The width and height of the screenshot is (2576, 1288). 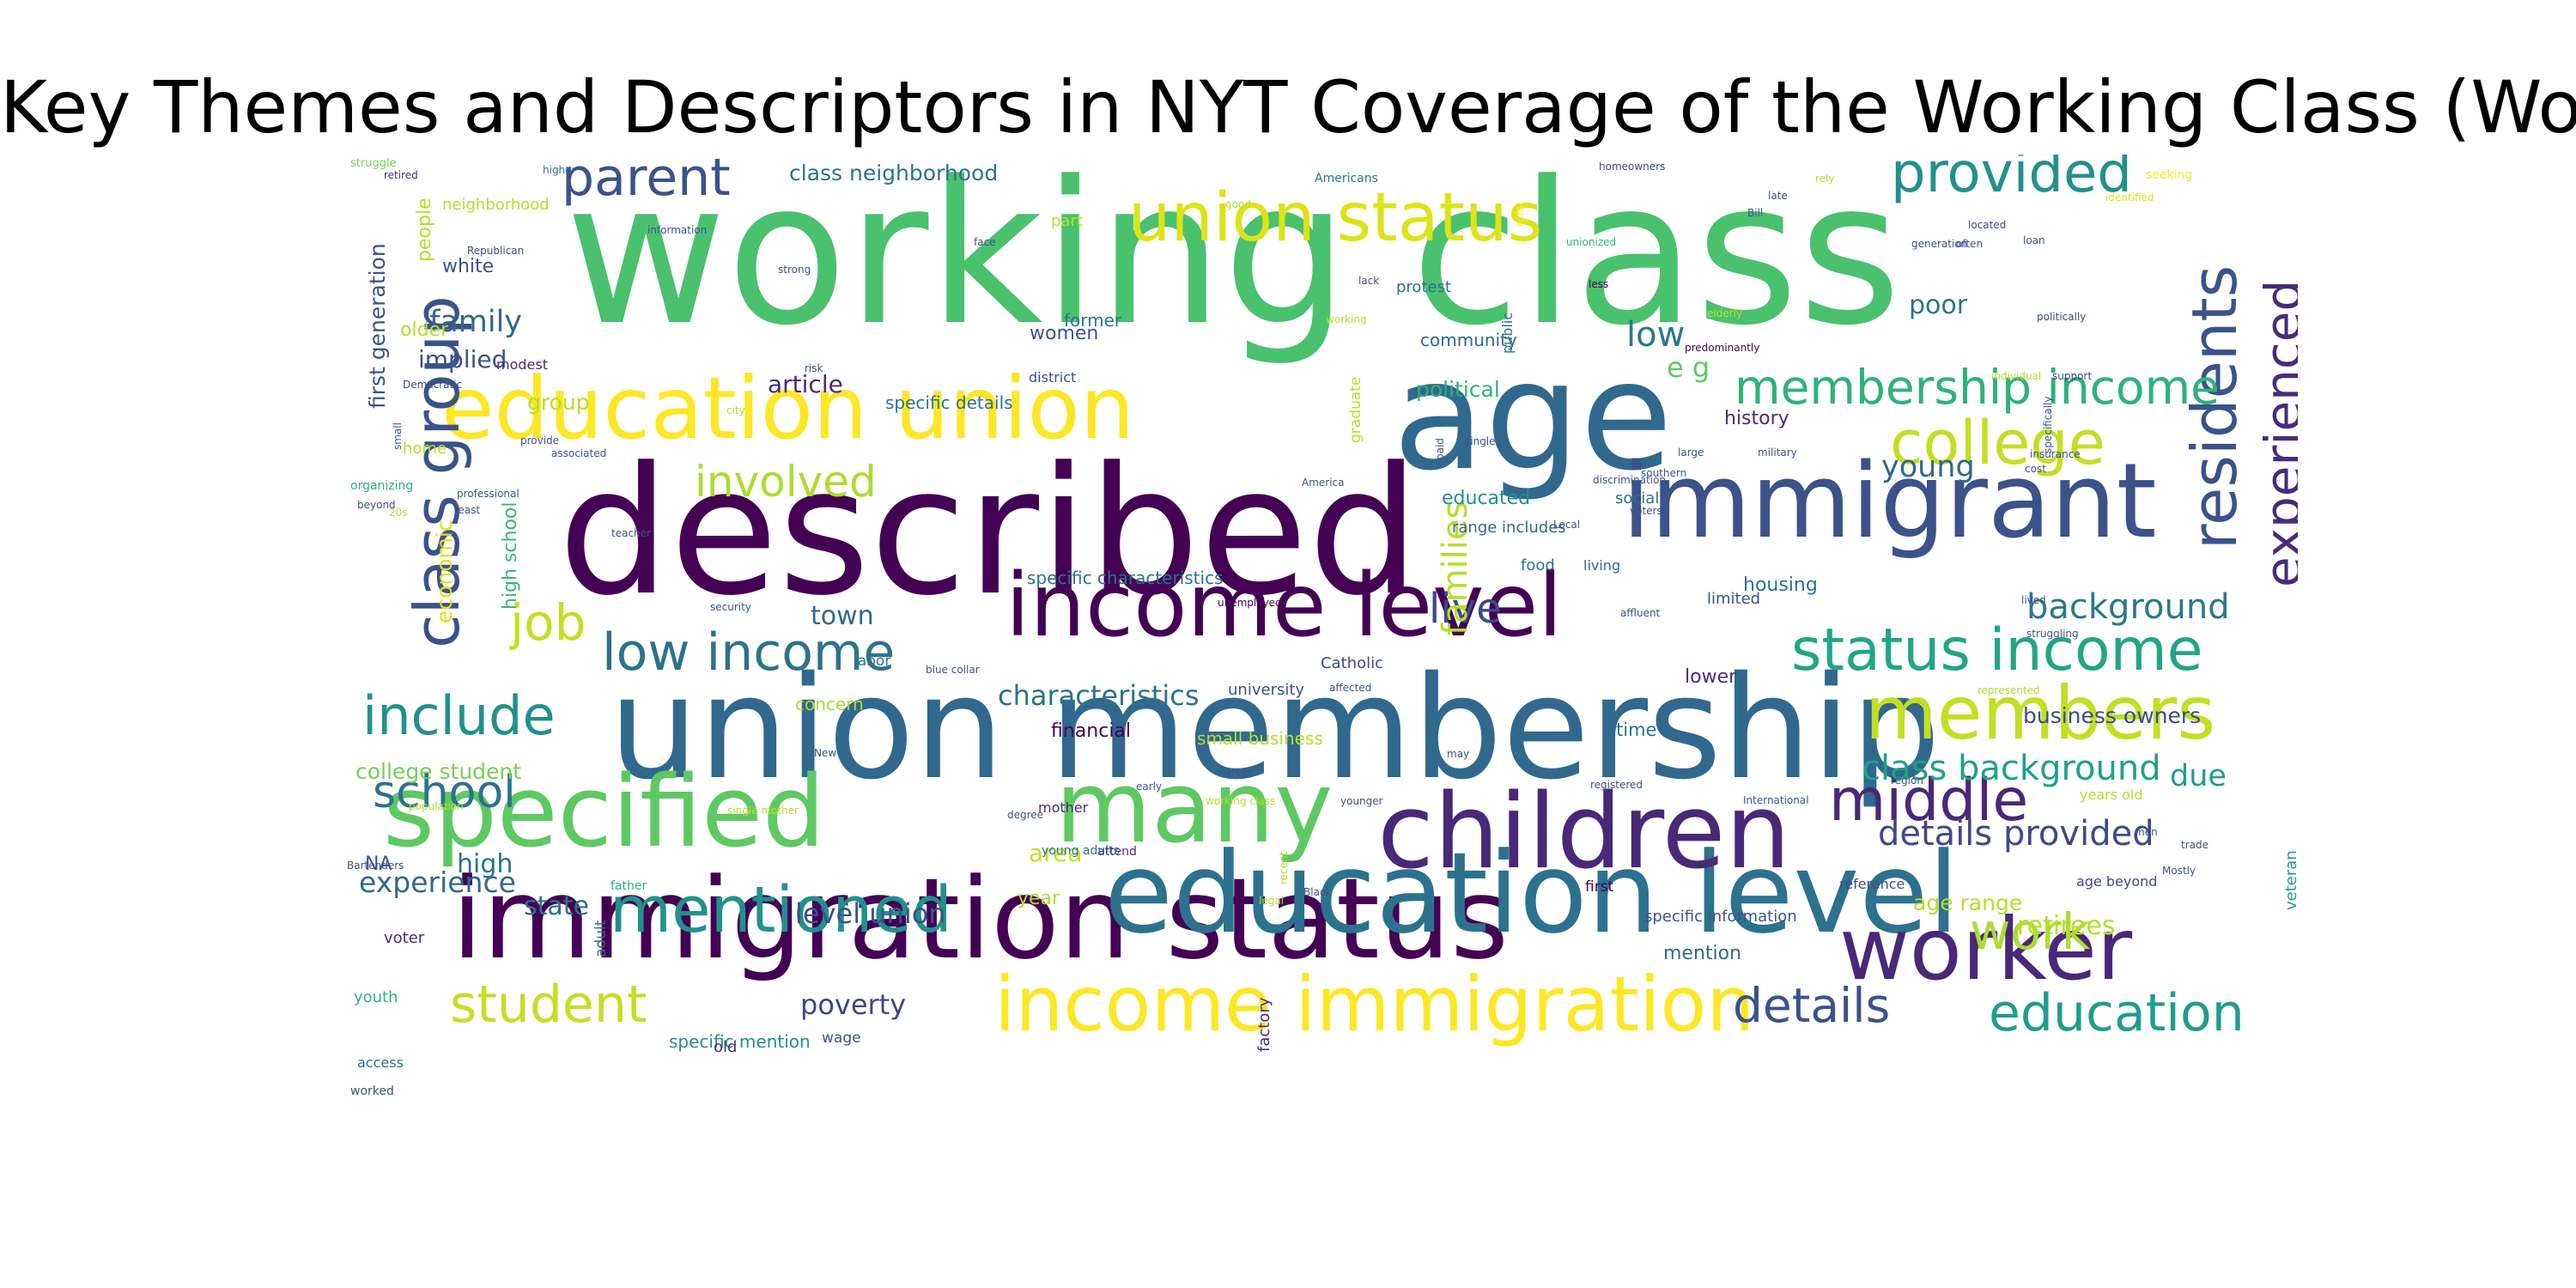 What do you see at coordinates (2048, 425) in the screenshot?
I see `word-specifically: specifically` at bounding box center [2048, 425].